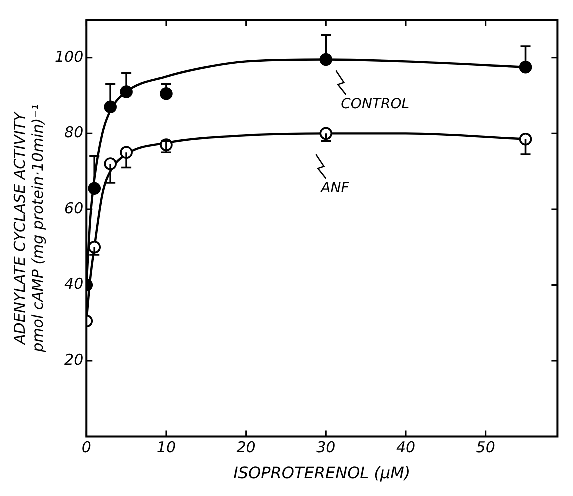 The image size is (573, 496). Describe the element at coordinates (322, 473) in the screenshot. I see `x-axis-title: ISOPROTERENOL (μM)` at that location.